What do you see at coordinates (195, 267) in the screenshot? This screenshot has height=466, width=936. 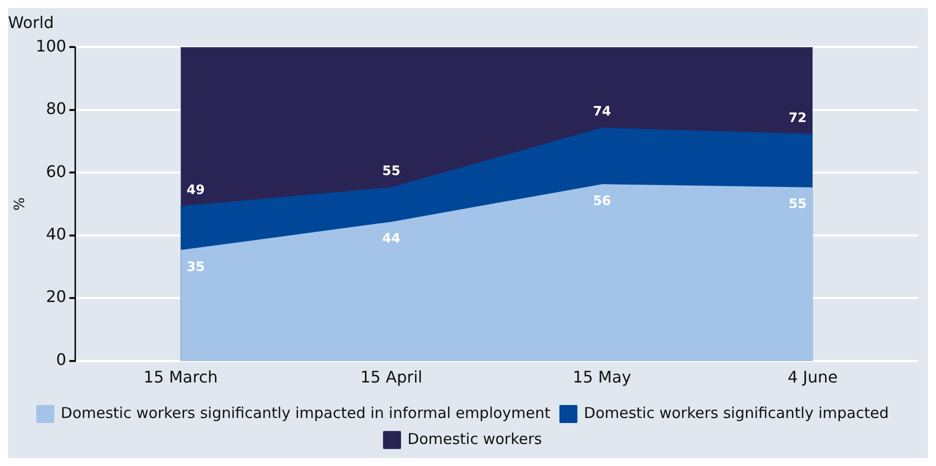 I see `data-label: 35` at bounding box center [195, 267].